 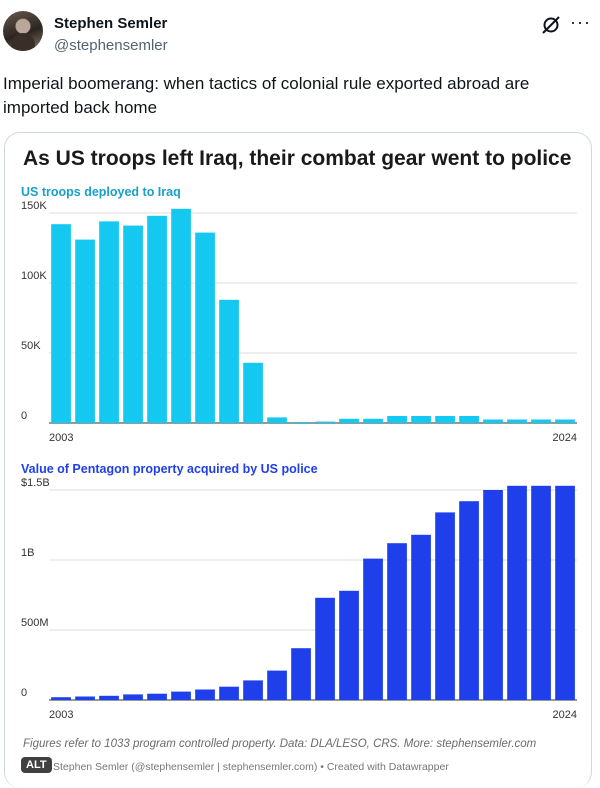 I want to click on grok-icon, so click(x=551, y=25).